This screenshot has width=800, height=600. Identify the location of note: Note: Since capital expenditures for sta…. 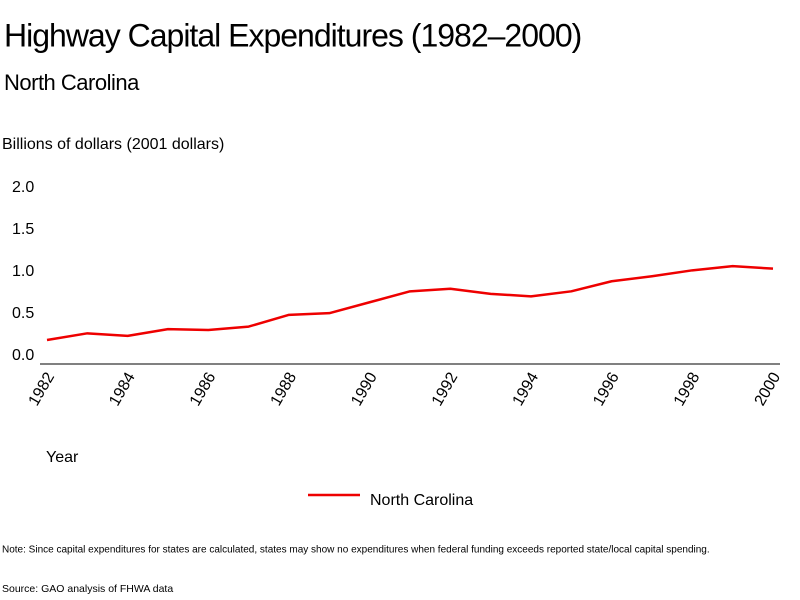
(356, 550).